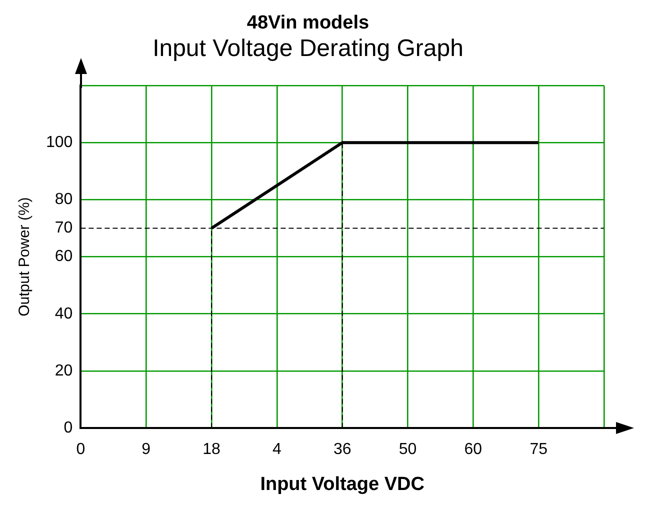 Image resolution: width=647 pixels, height=508 pixels. Describe the element at coordinates (81, 449) in the screenshot. I see `x-tick-label: 0` at that location.